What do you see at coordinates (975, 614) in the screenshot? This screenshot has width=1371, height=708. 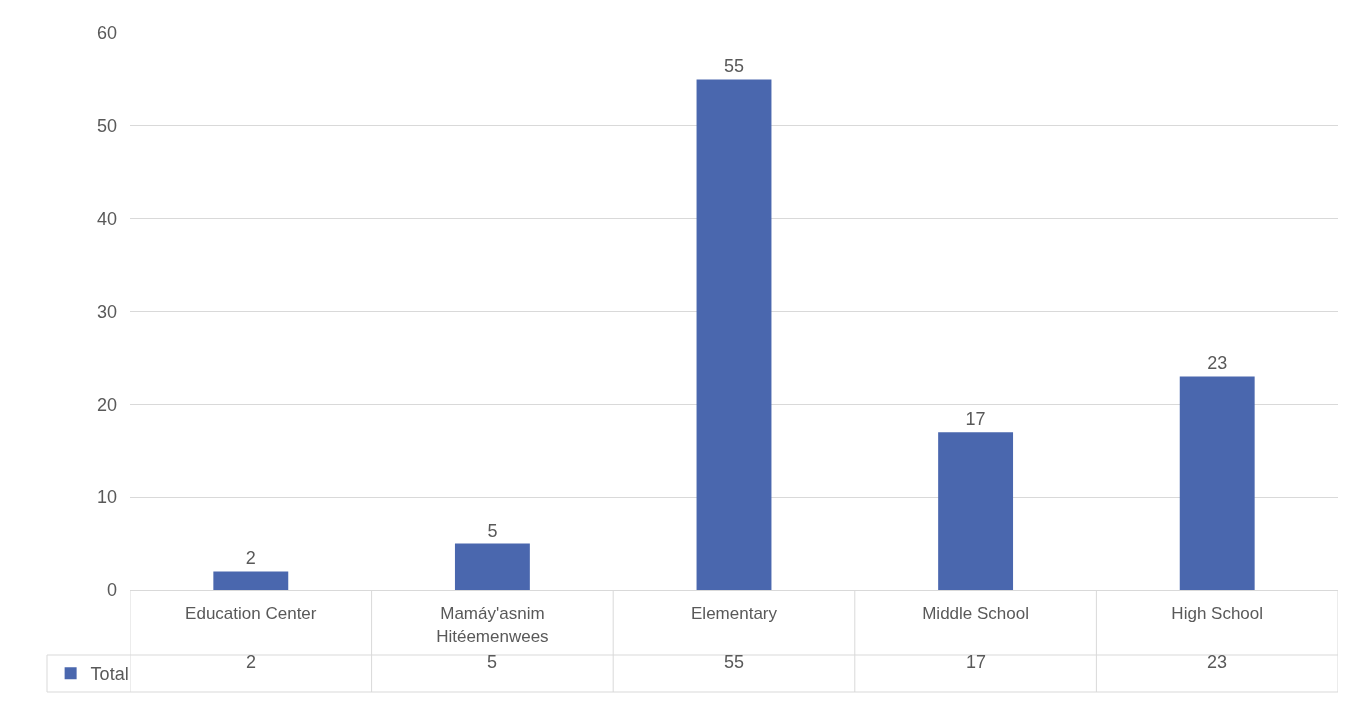 I see `x-tick-label: Middle School` at bounding box center [975, 614].